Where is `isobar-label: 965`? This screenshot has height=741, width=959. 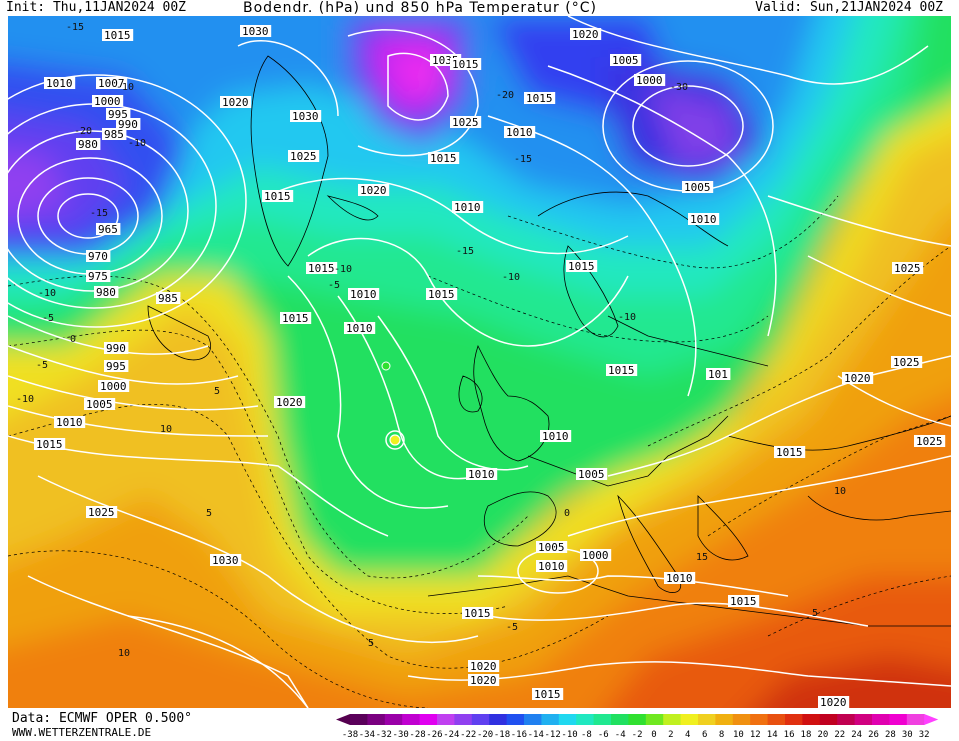 isobar-label: 965 is located at coordinates (108, 229).